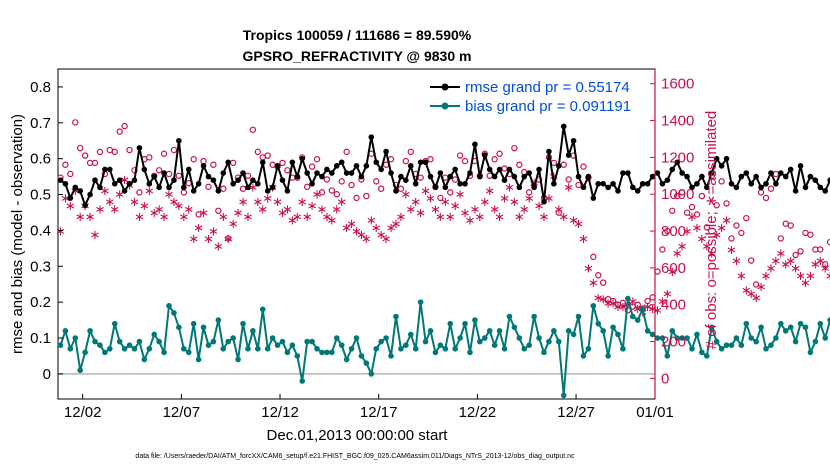  What do you see at coordinates (40, 159) in the screenshot?
I see `y-left-tick-label: 0.6` at bounding box center [40, 159].